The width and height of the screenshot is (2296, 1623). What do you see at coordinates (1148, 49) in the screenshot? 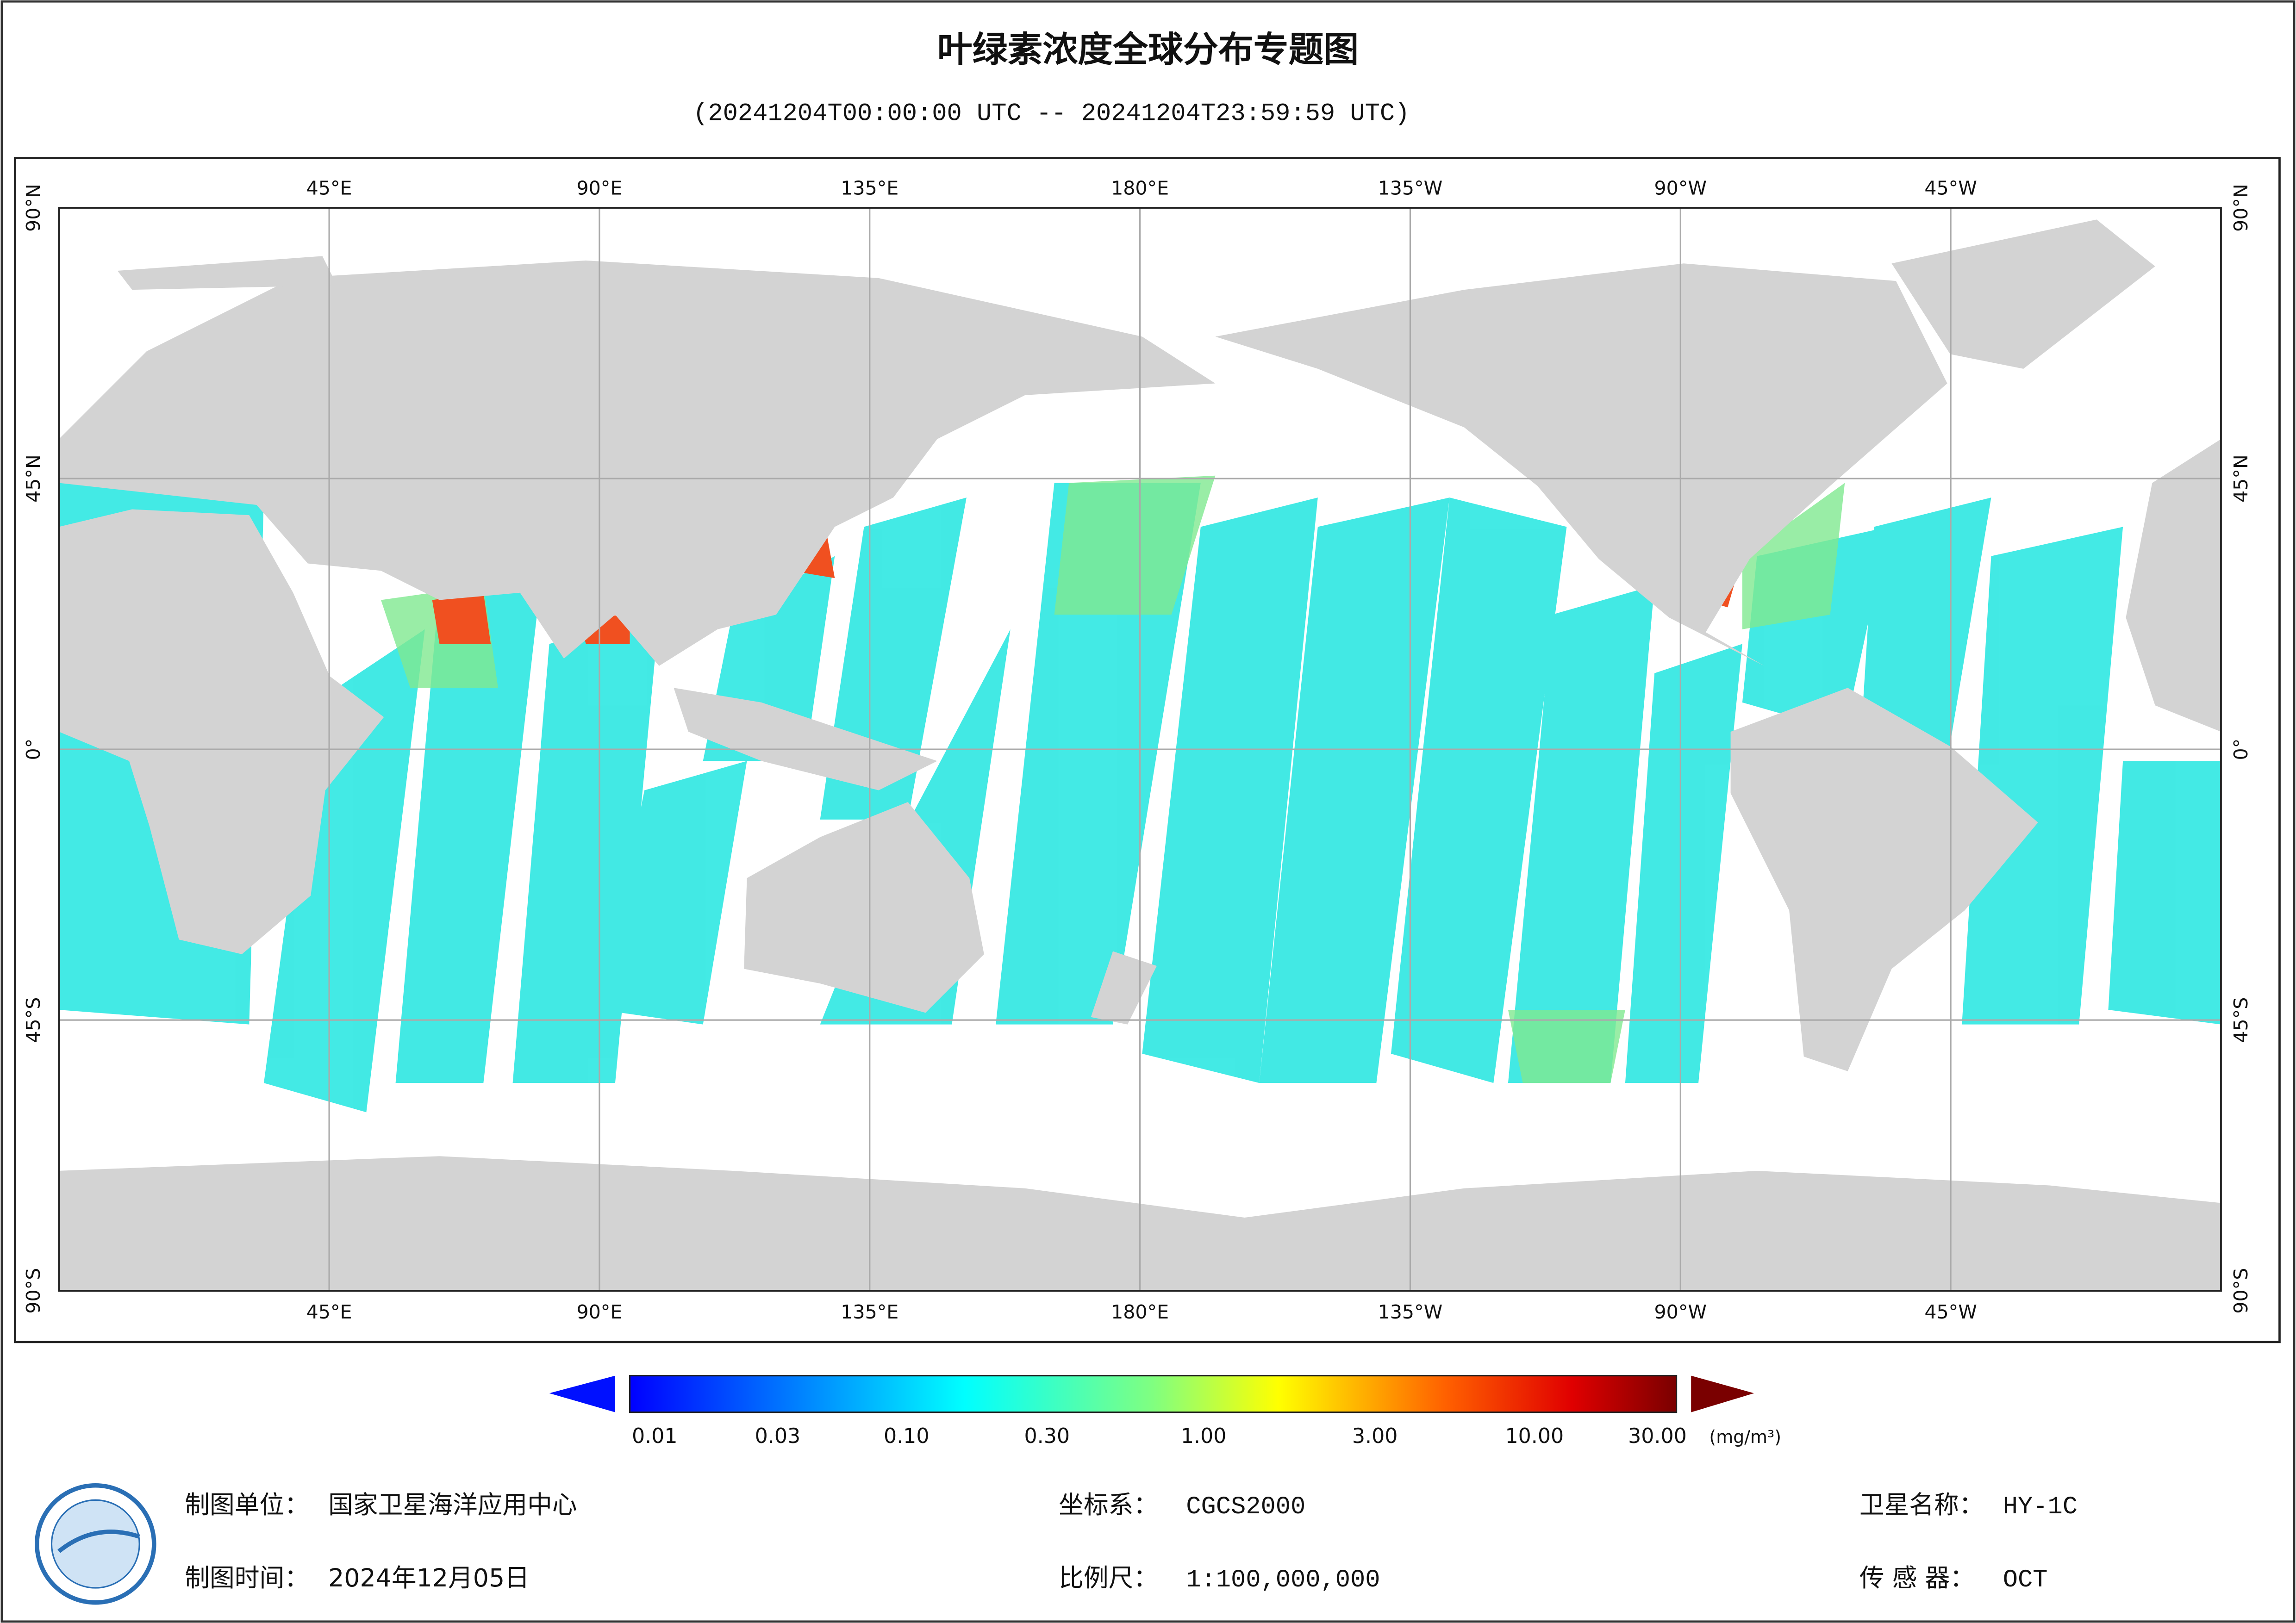
I see `title: 叶绿素浓度全球分布专题图` at bounding box center [1148, 49].